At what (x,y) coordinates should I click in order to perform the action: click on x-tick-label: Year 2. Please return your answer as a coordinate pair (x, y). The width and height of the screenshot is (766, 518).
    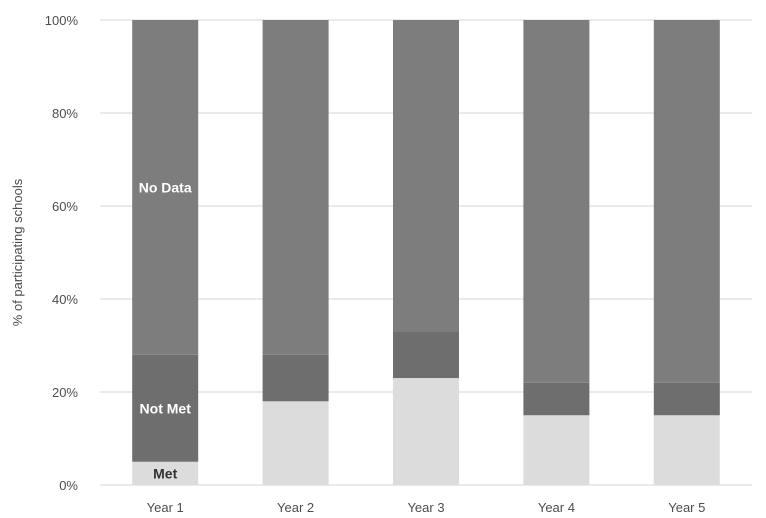
    Looking at the image, I should click on (295, 507).